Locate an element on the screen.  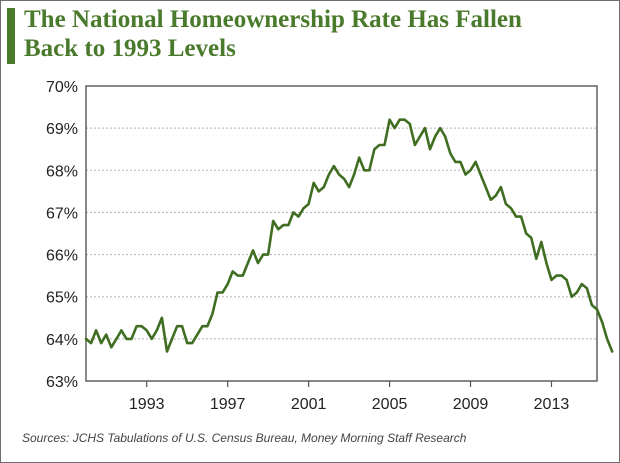
x-tick-label: 2013 is located at coordinates (552, 404).